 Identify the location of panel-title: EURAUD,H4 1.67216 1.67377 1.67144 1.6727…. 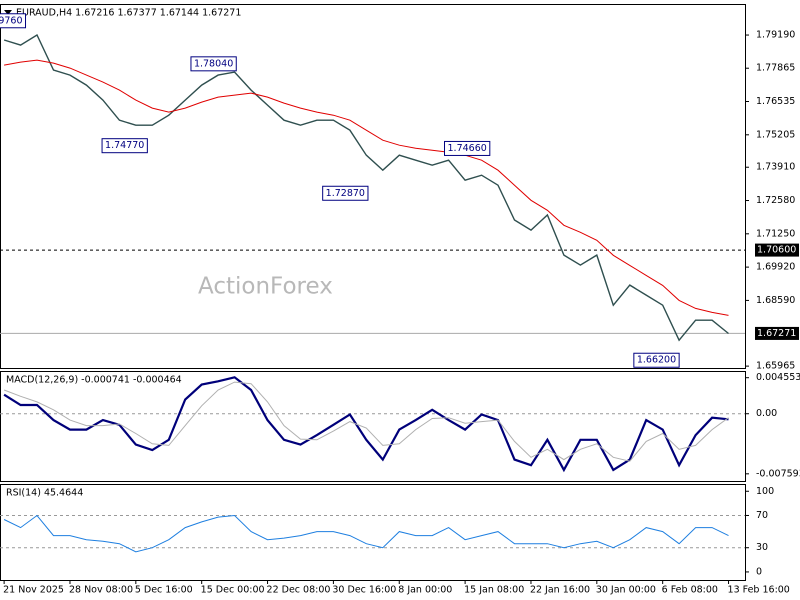
(128, 13).